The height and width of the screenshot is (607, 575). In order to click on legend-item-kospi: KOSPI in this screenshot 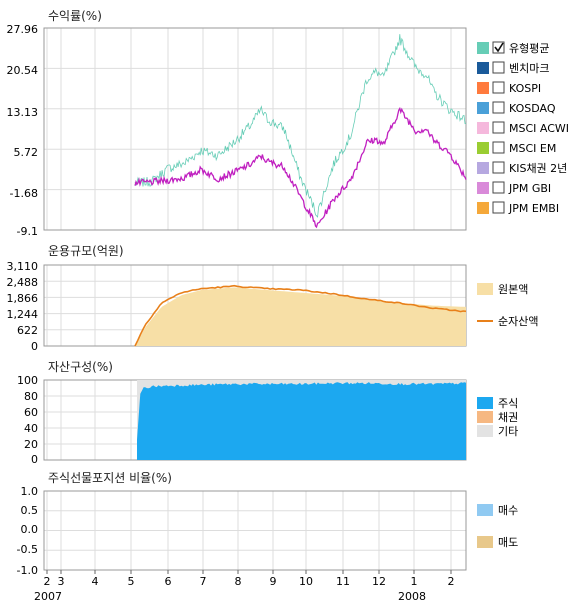, I will do `click(509, 88)`.